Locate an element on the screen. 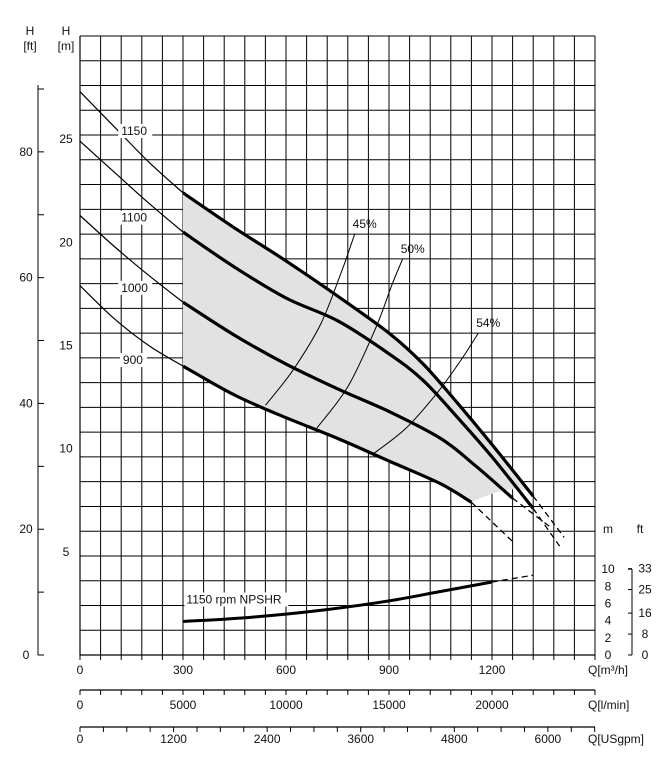 The image size is (668, 764). x_usgpm-tick-label: 3600 is located at coordinates (360, 739).